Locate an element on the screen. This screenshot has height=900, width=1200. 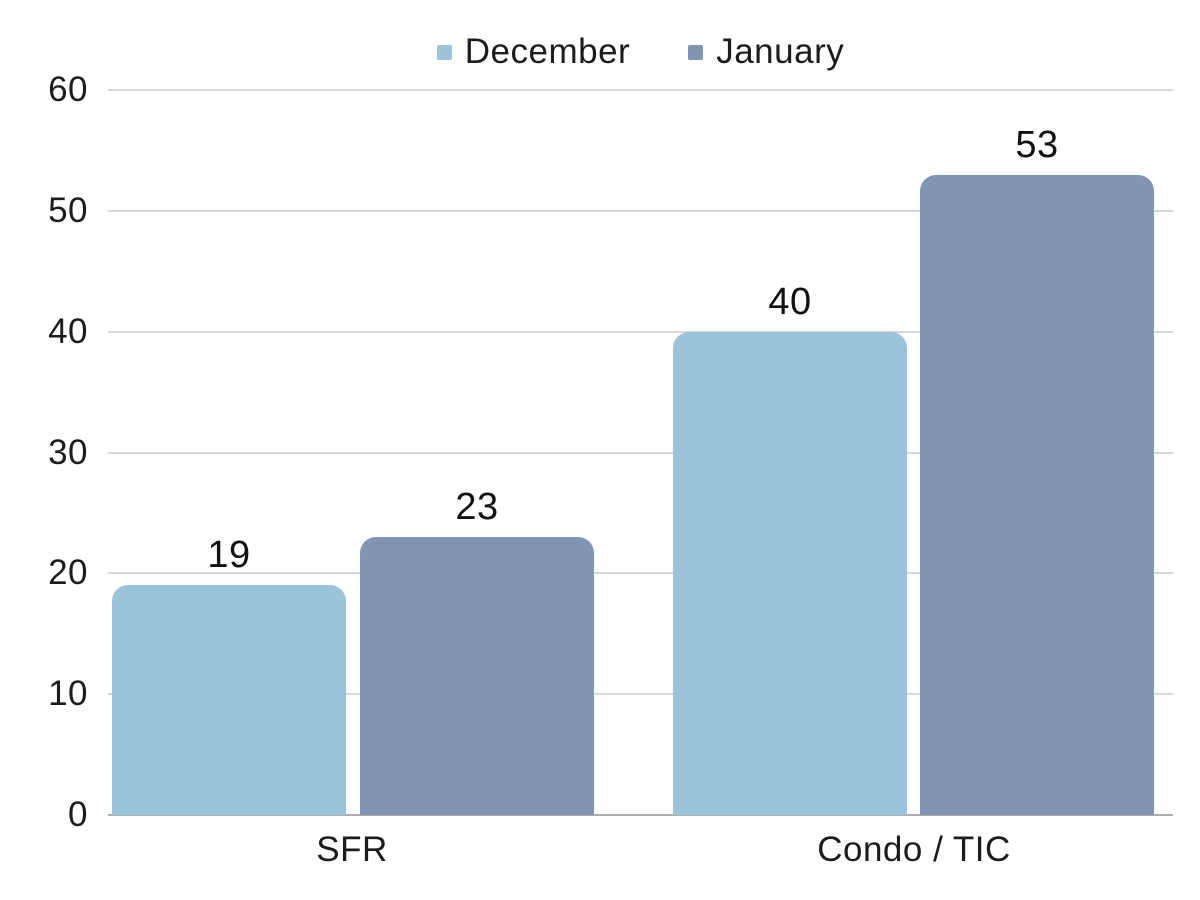
bar-december-sfr is located at coordinates (229, 700).